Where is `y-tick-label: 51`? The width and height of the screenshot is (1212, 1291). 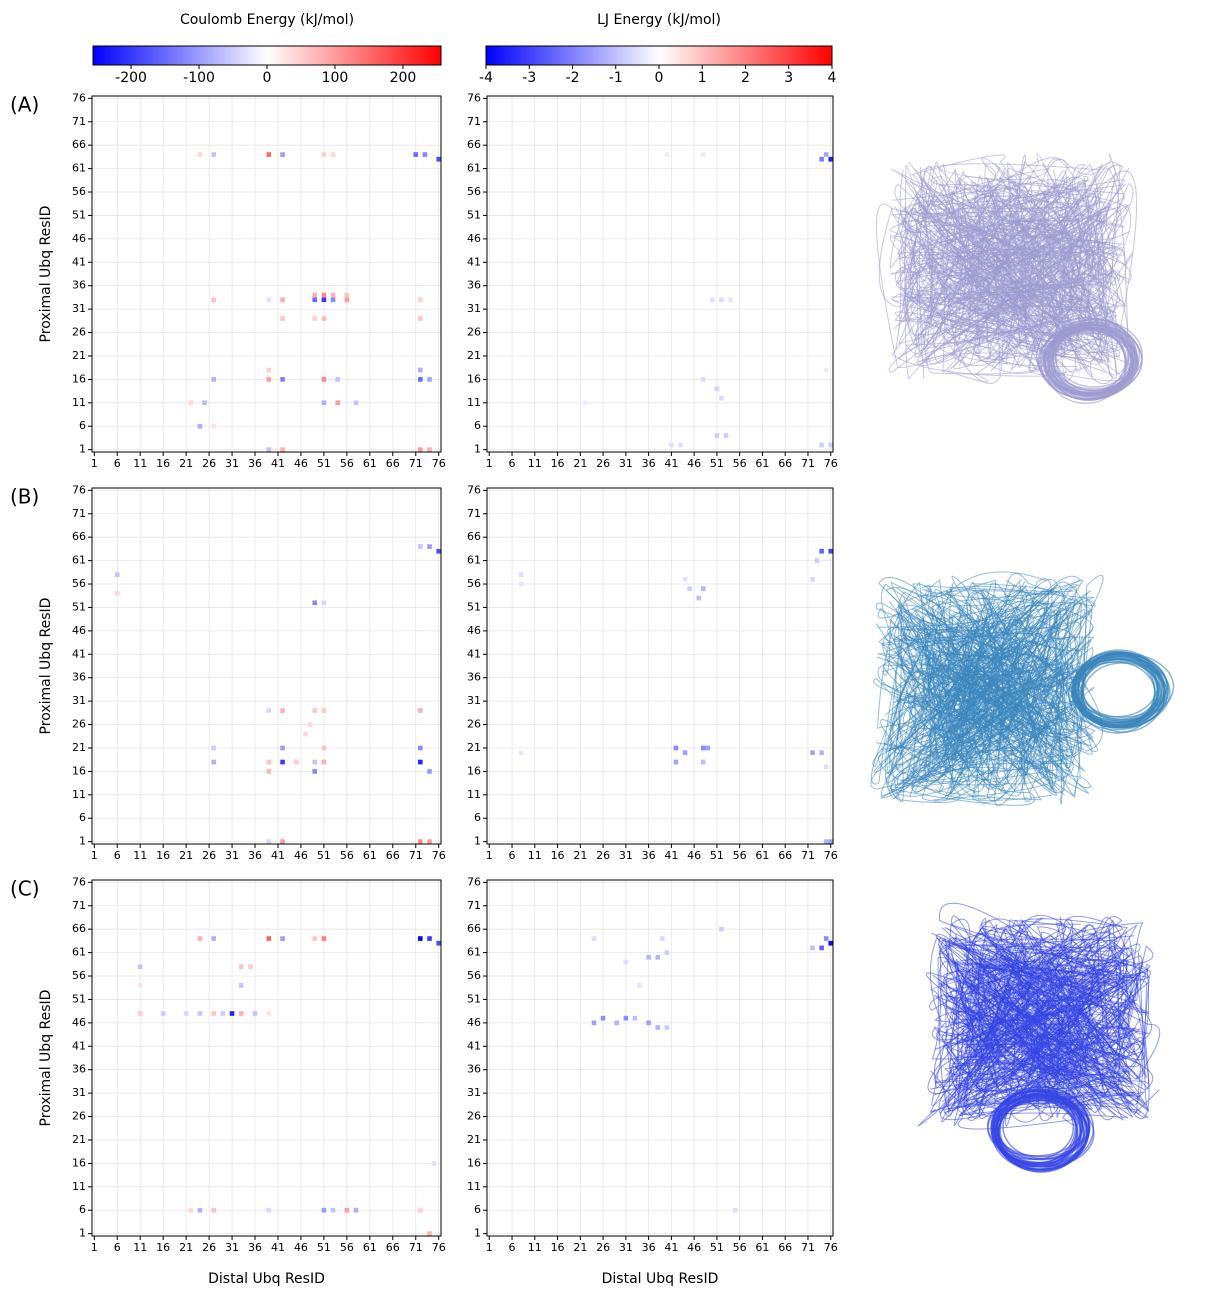 y-tick-label: 51 is located at coordinates (79, 214).